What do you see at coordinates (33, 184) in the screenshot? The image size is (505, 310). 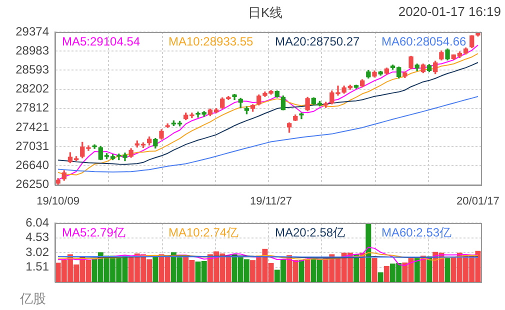 I see `y-tick-label: 26250` at bounding box center [33, 184].